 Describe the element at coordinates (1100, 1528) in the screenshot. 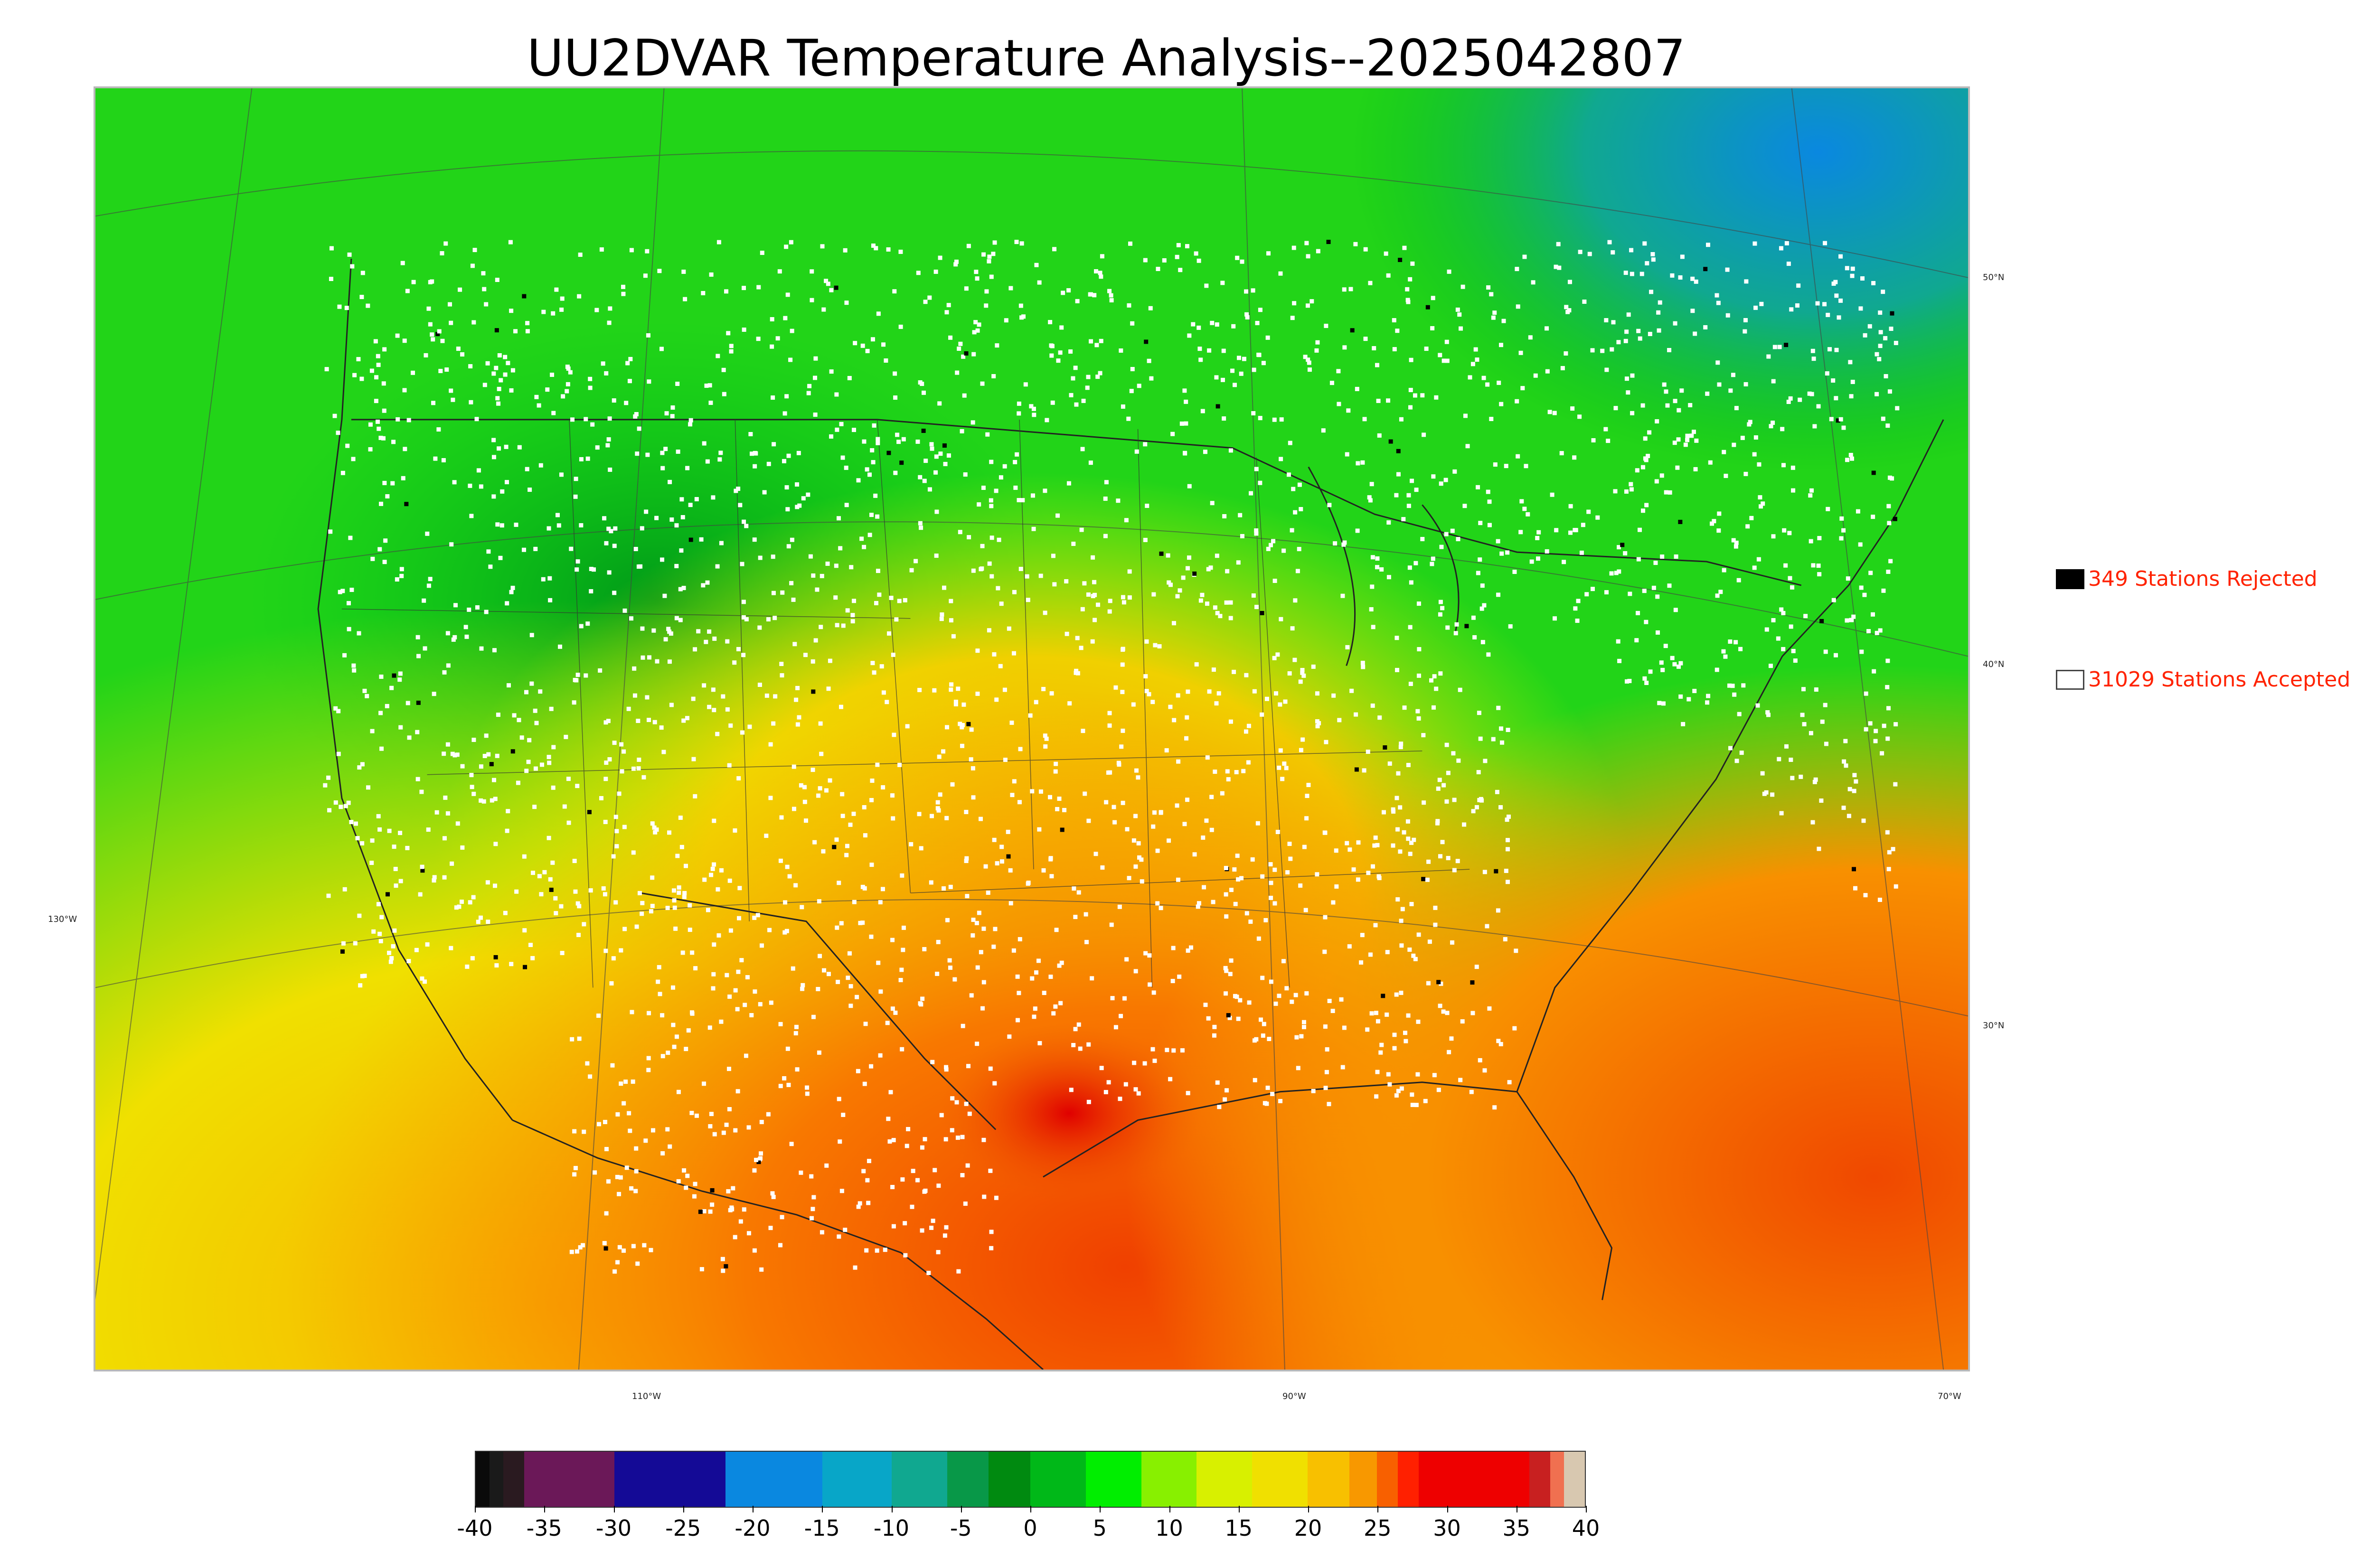

I see `colorbar-tick-label: 5` at that location.